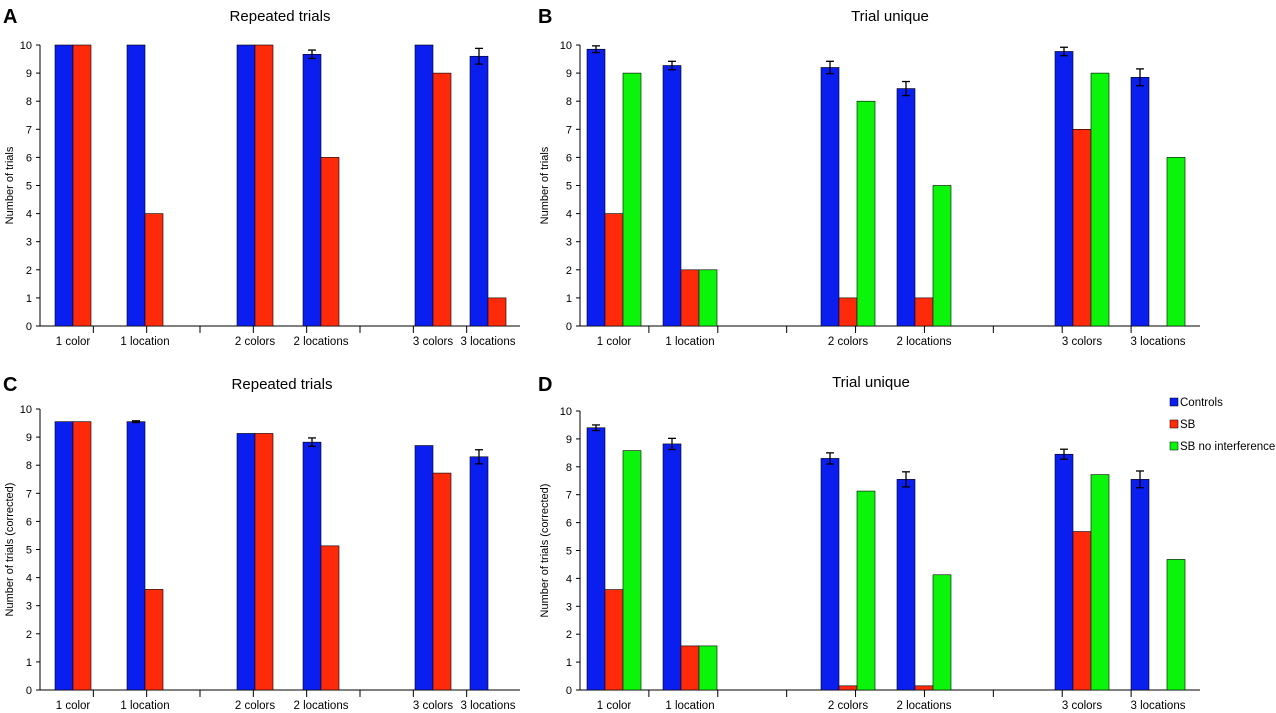 This screenshot has height=713, width=1276. Describe the element at coordinates (545, 385) in the screenshot. I see `panel-letter: D` at that location.